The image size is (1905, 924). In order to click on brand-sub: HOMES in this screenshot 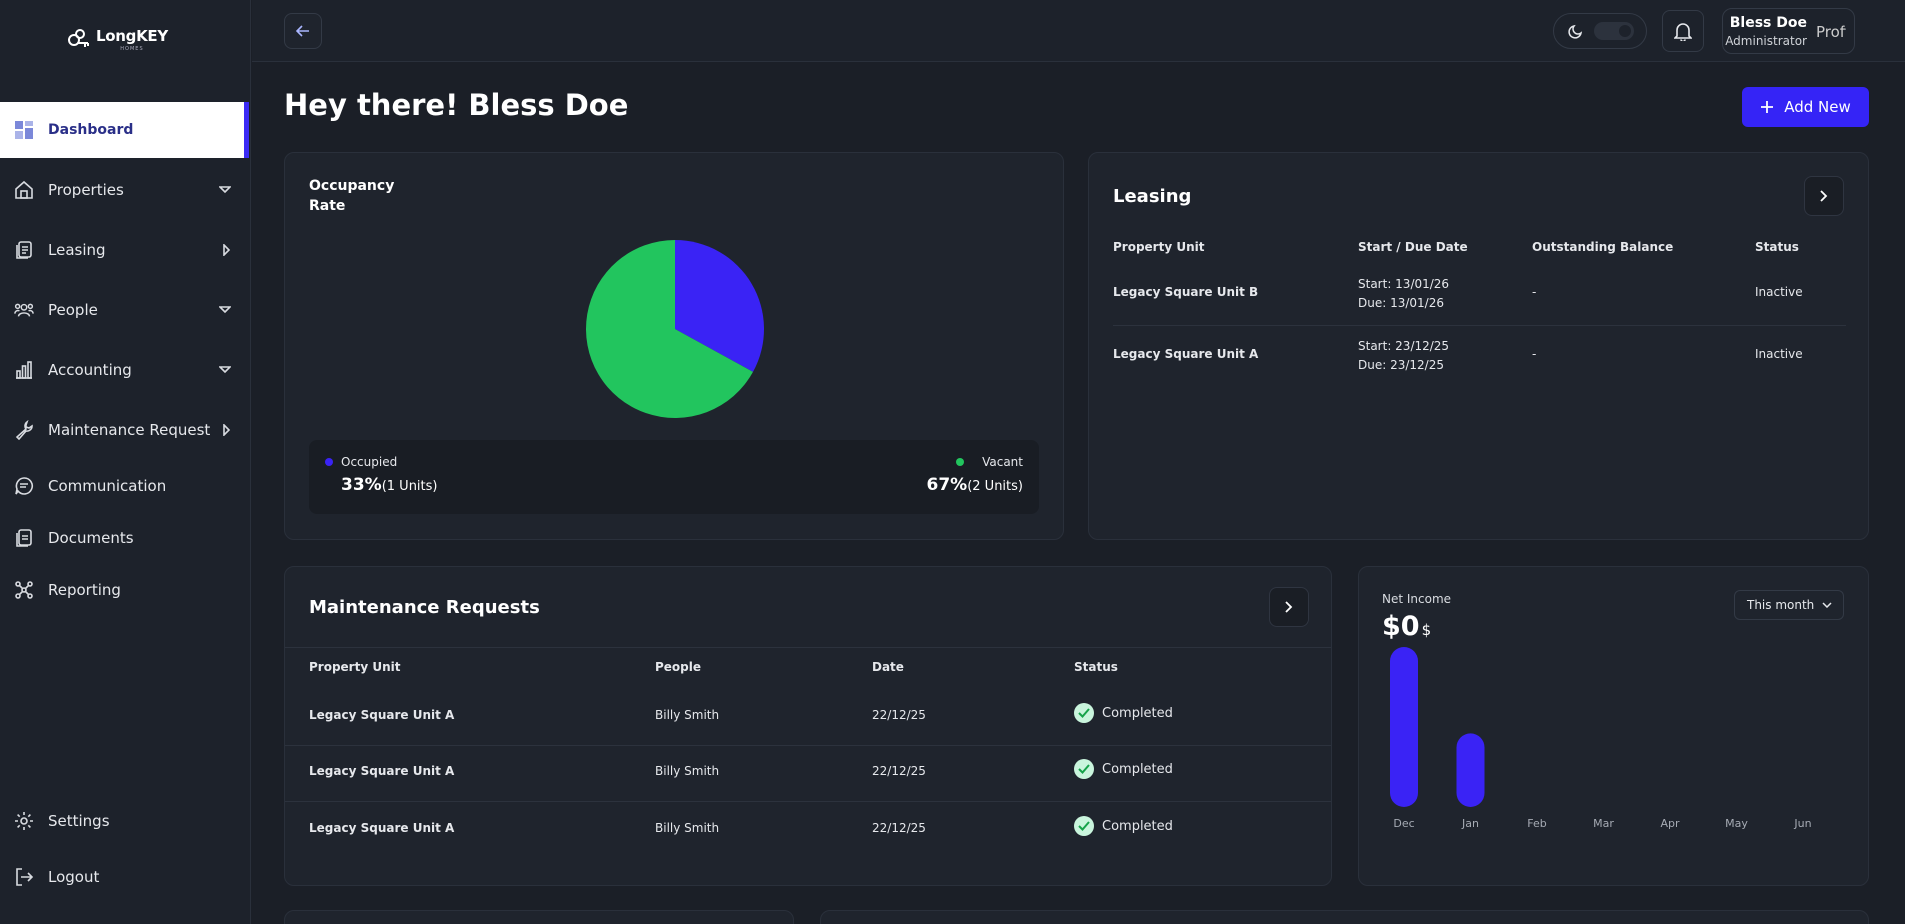, I will do `click(132, 49)`.